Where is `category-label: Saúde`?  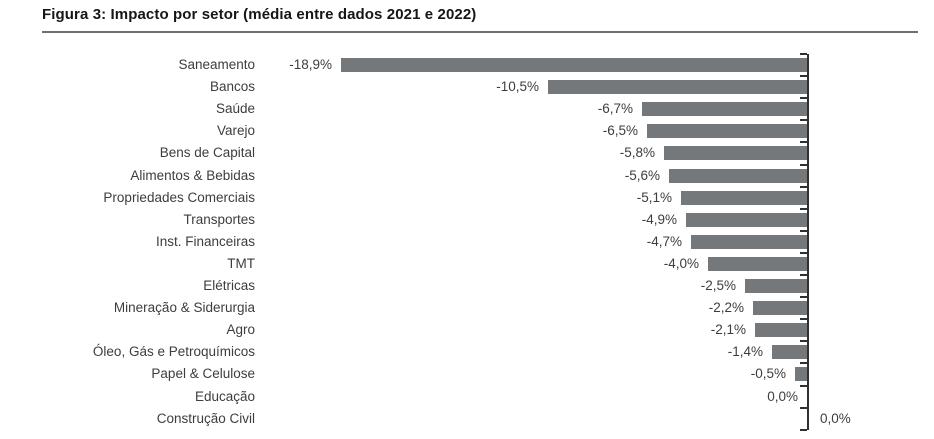
category-label: Saúde is located at coordinates (235, 109).